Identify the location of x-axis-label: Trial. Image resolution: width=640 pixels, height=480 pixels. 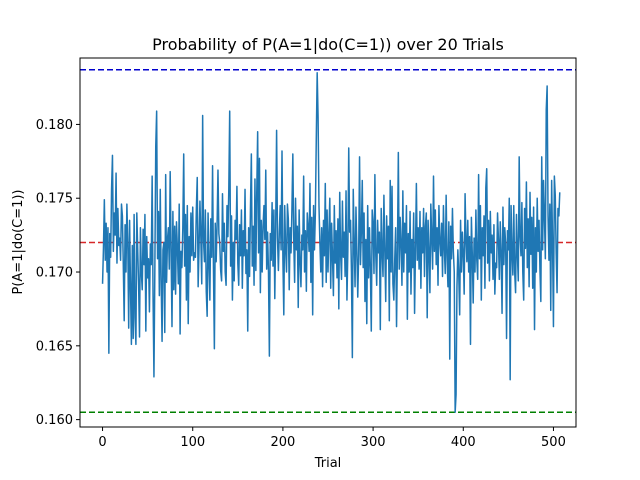
(328, 463).